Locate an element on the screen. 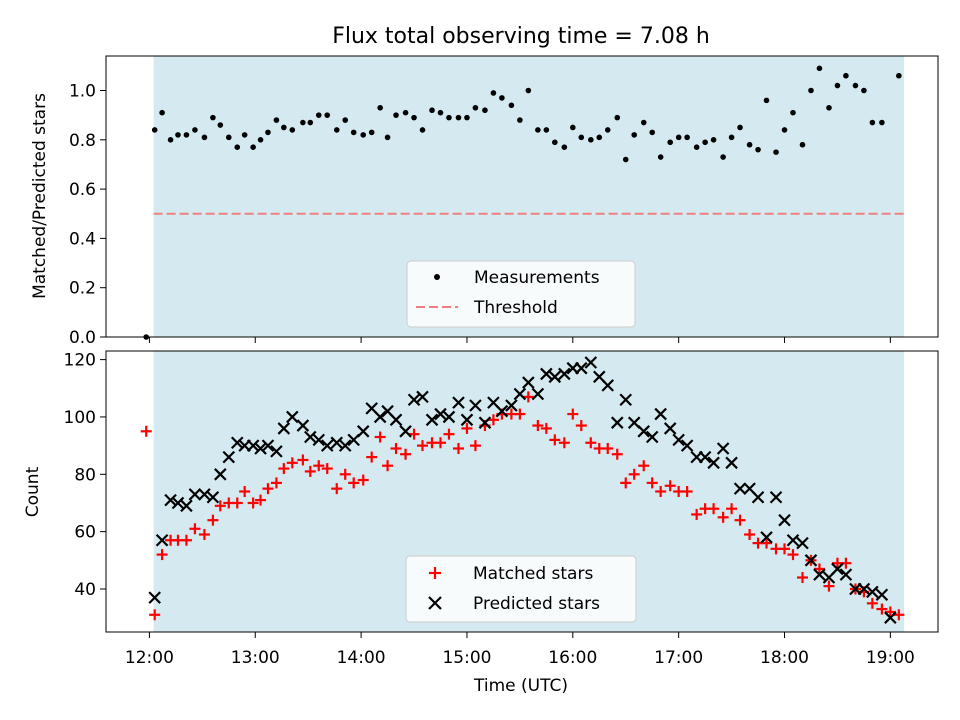 The height and width of the screenshot is (720, 960). legend-predicted-label: Predicted stars is located at coordinates (536, 604).